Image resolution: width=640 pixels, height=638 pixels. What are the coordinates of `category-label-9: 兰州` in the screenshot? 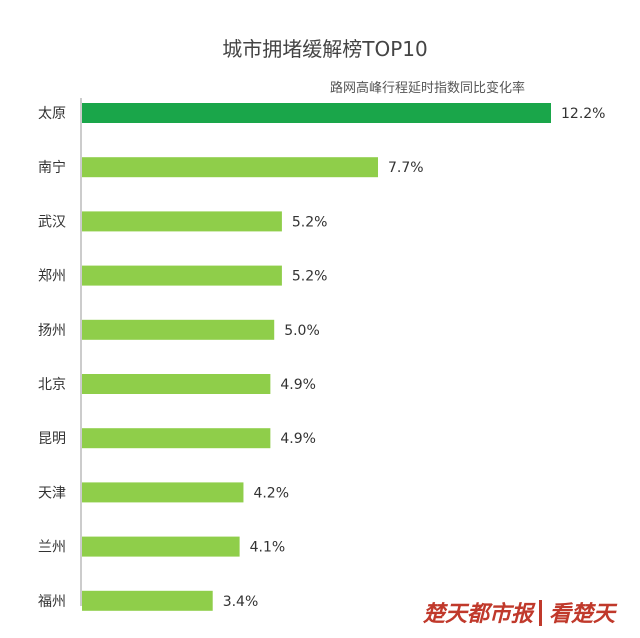 It's located at (52, 548).